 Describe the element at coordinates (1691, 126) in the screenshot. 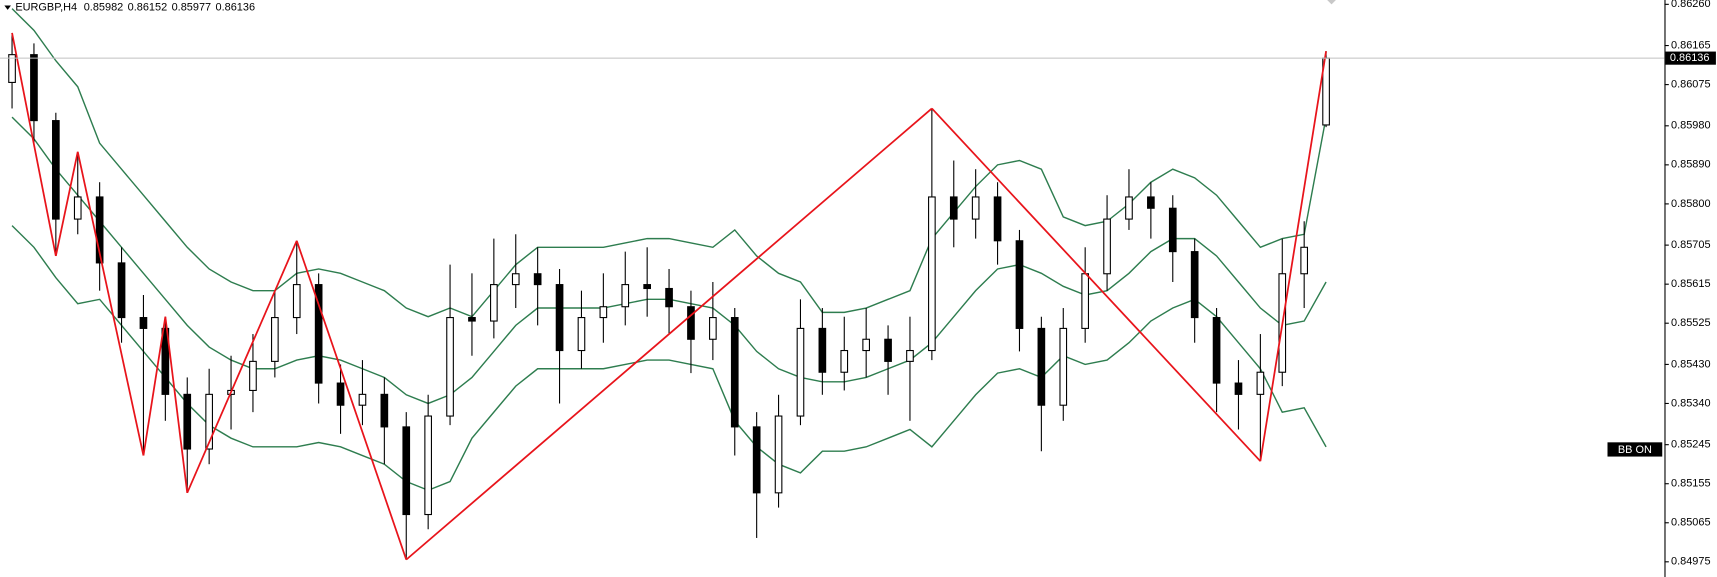

I see `y-tick-label: 0.85980` at that location.